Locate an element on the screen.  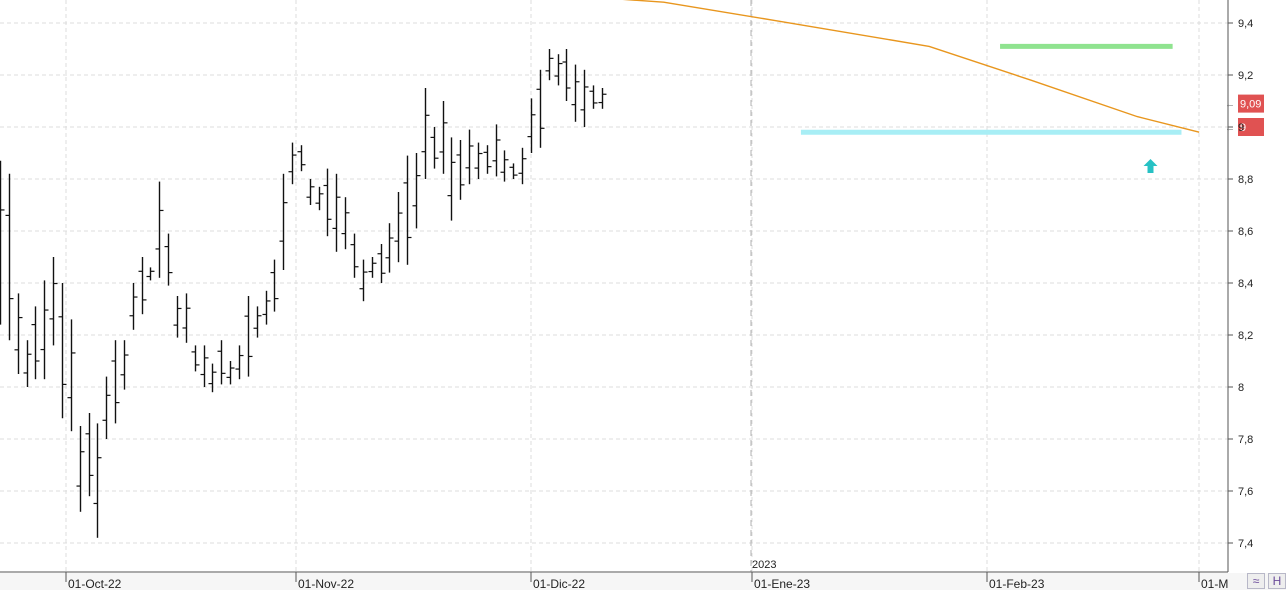
last-price-label: 9,09 is located at coordinates (1250, 105).